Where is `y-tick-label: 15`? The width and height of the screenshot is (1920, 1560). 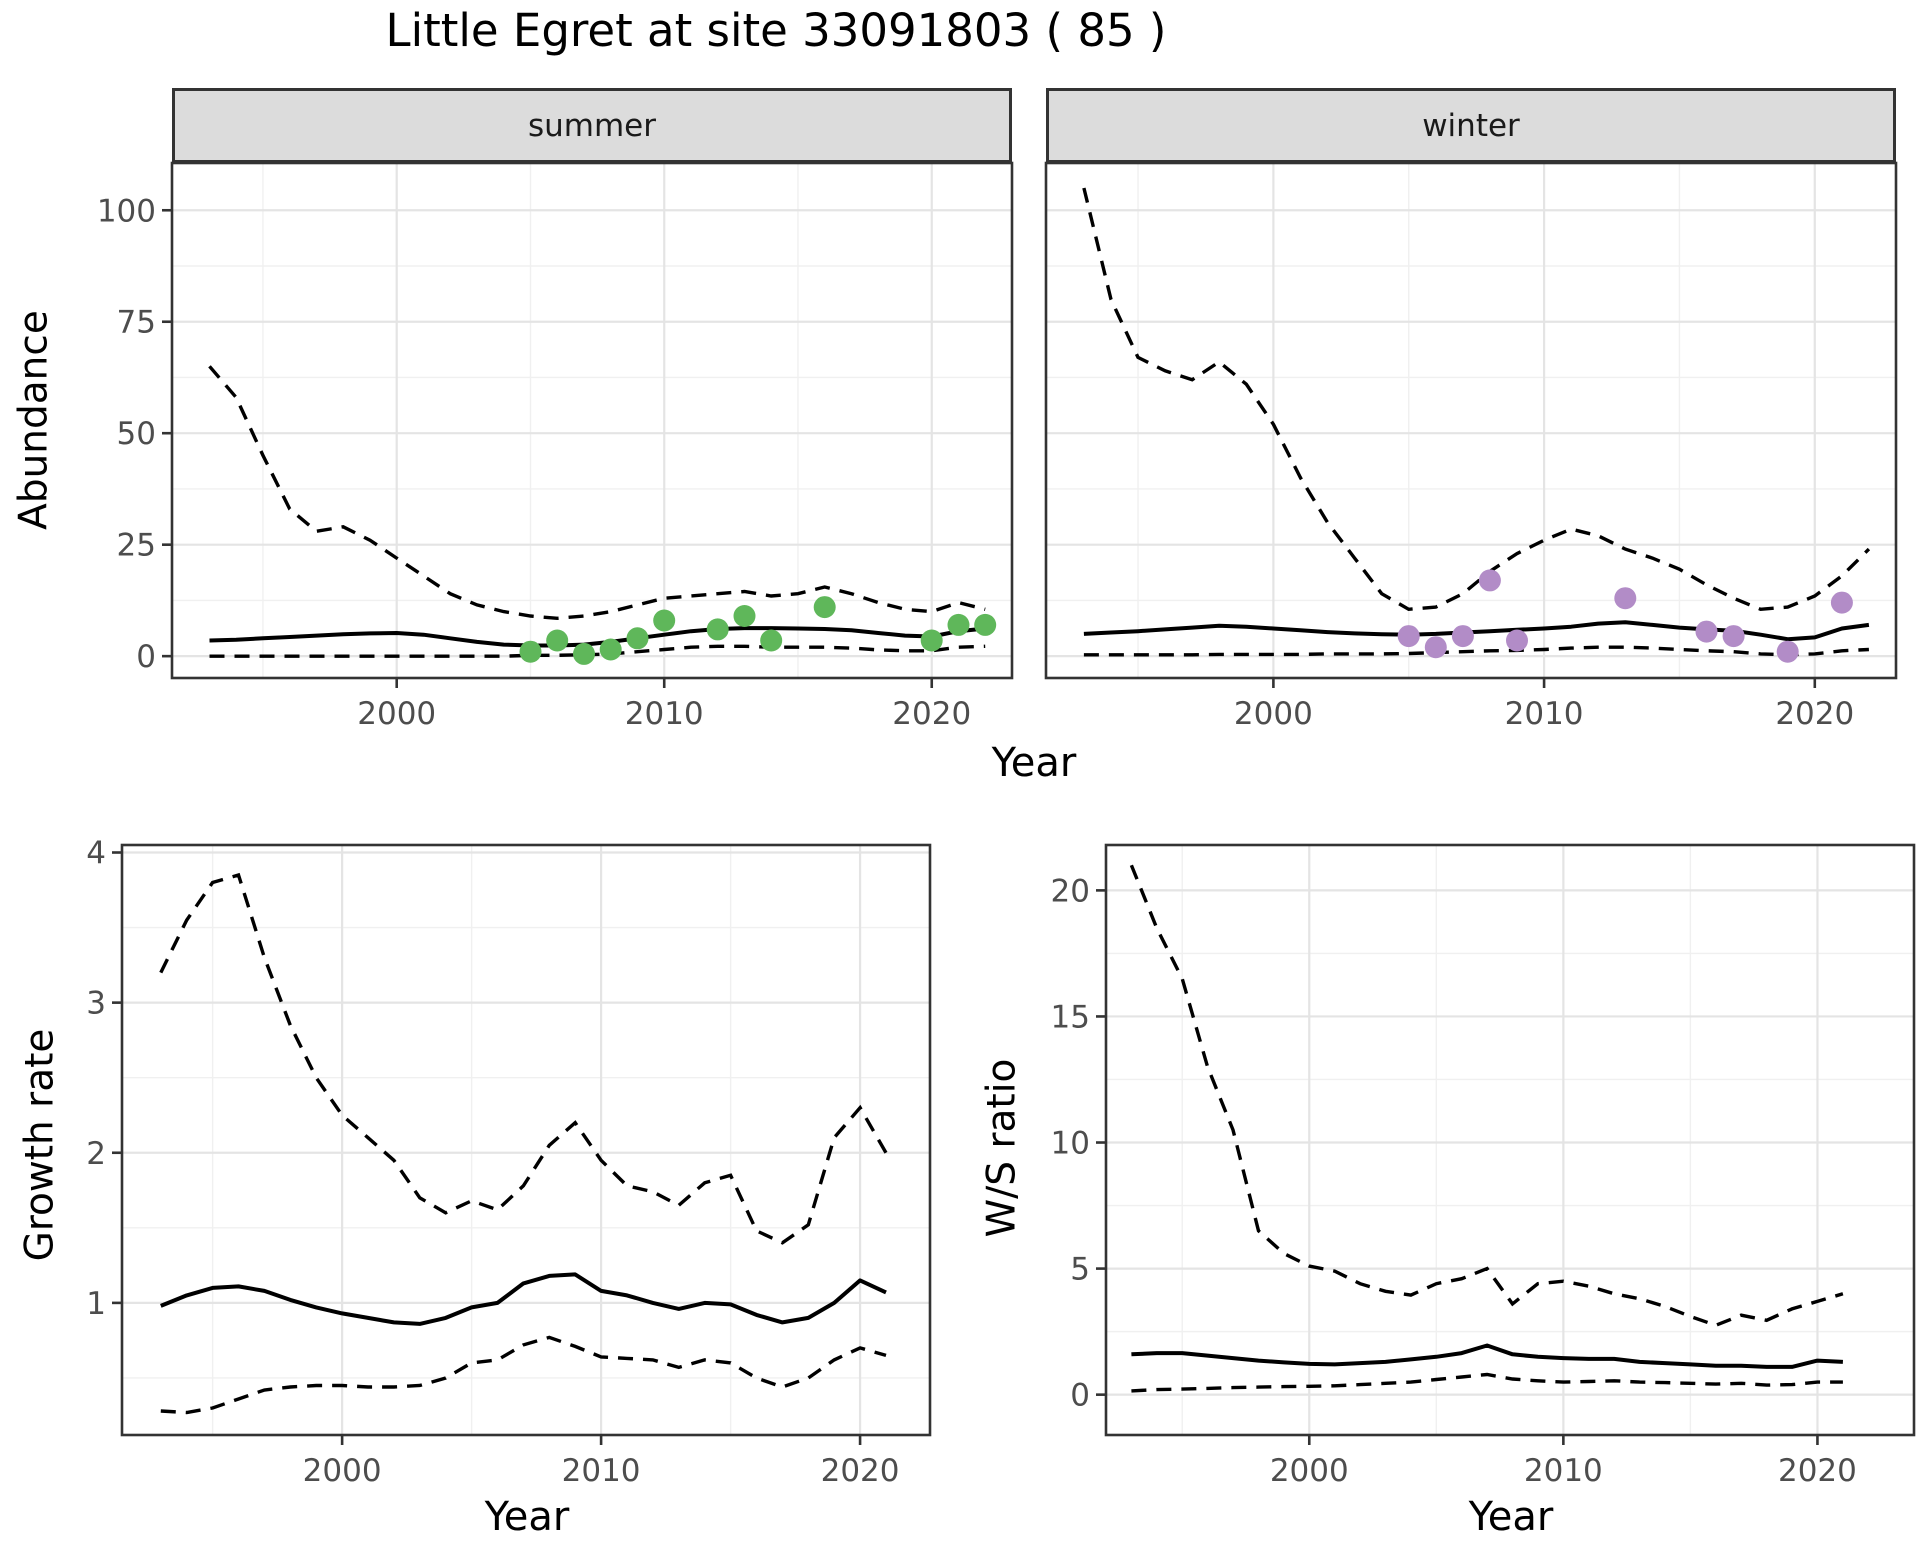
y-tick-label: 15 is located at coordinates (1070, 1017).